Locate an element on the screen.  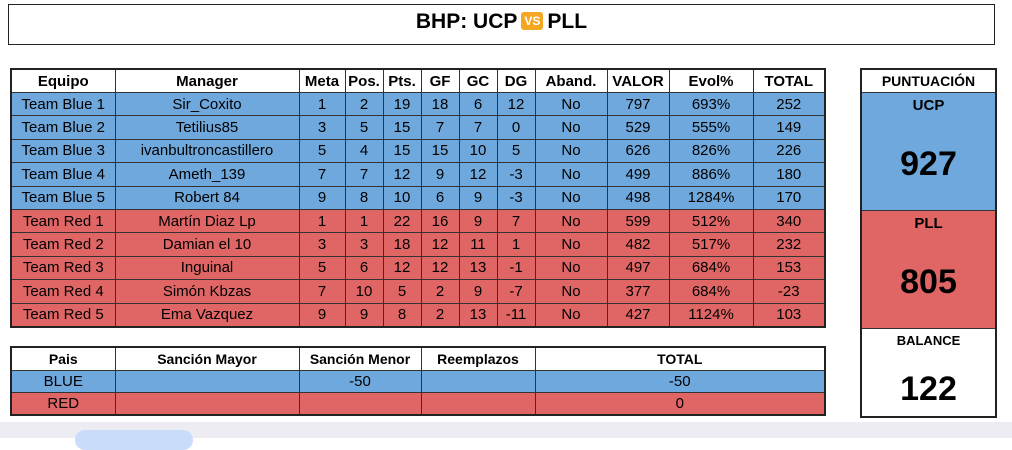
cell: Team Red 4 is located at coordinates (63, 291).